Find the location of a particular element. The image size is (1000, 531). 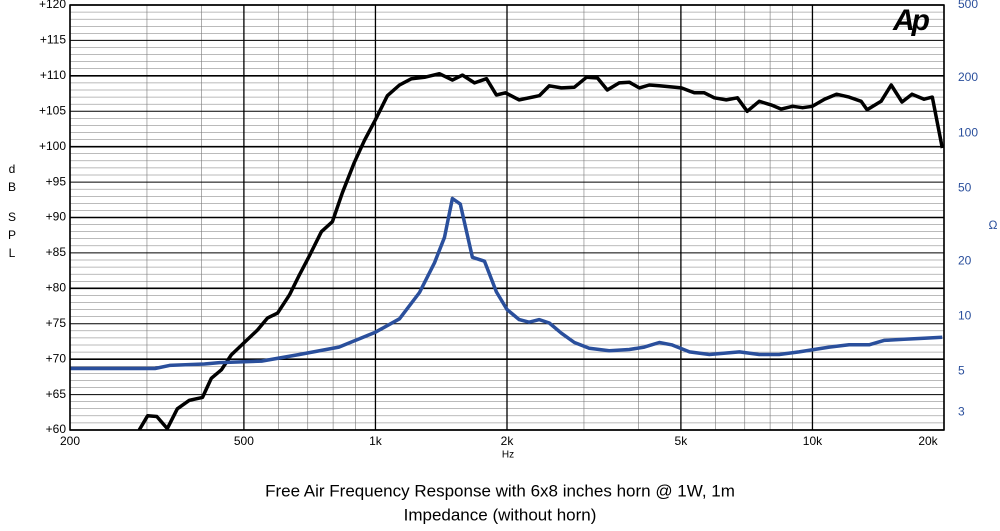

x-tick-label: 10k is located at coordinates (813, 441).